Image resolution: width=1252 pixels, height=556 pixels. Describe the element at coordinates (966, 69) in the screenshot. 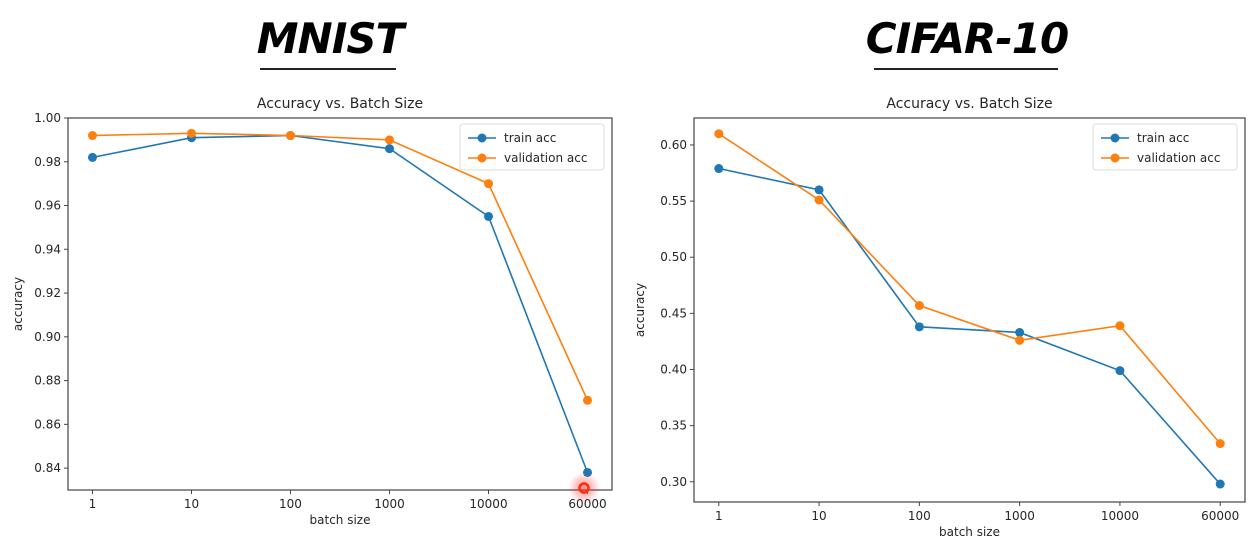

I see `heading-cifar10-underline` at that location.